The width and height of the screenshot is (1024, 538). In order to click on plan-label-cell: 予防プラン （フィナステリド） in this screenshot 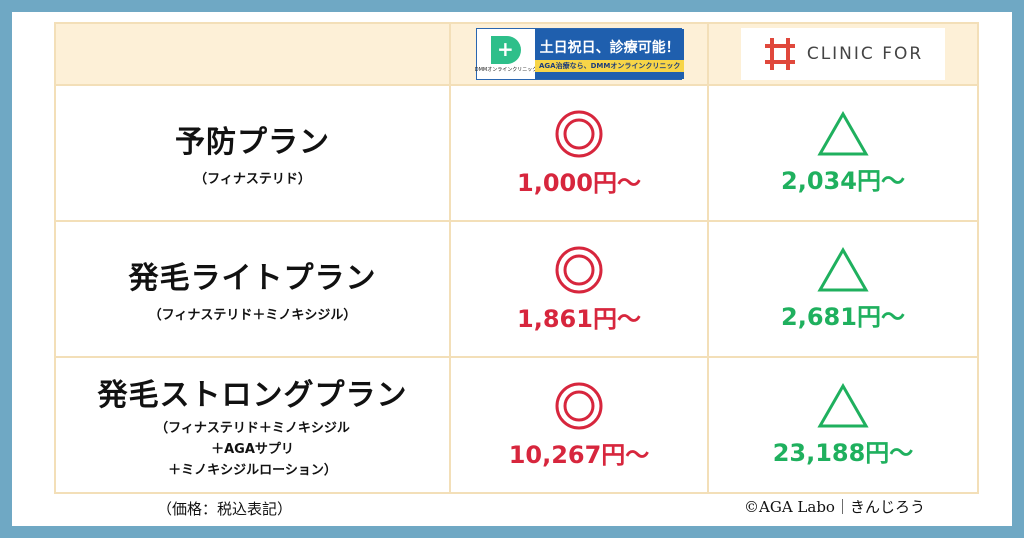, I will do `click(252, 153)`.